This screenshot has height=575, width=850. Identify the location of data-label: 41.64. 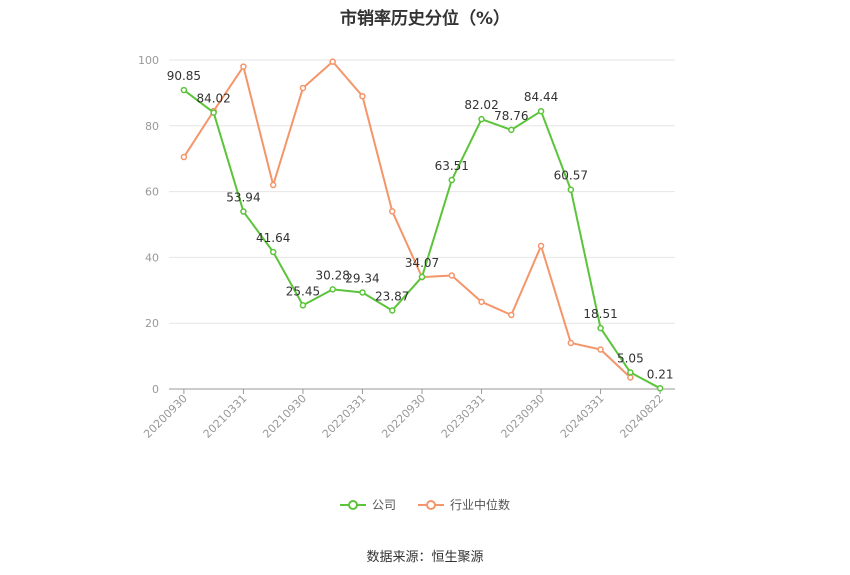
(273, 238).